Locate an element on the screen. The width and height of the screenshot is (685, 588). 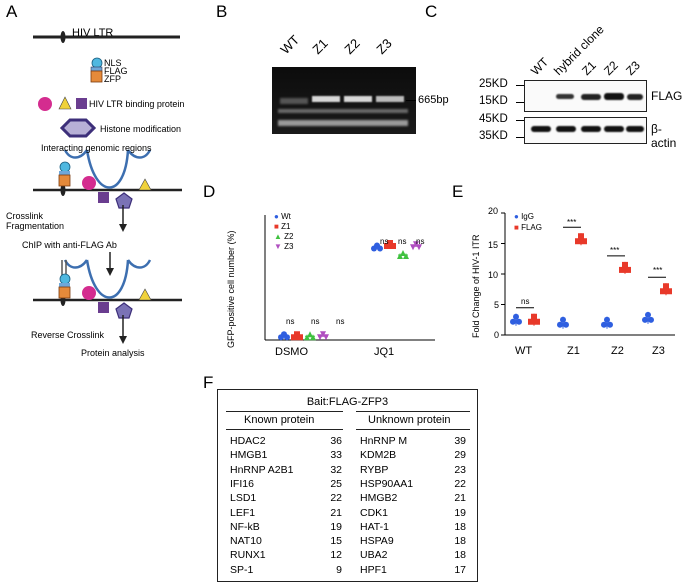
binding-protein-label: HIV LTR binding protein is located at coordinates (137, 104).